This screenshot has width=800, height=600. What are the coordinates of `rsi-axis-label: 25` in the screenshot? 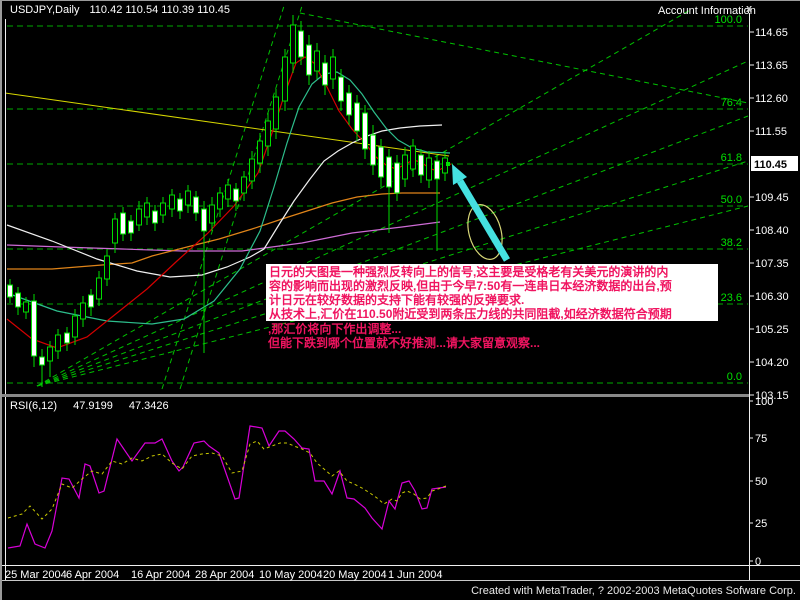 It's located at (761, 524).